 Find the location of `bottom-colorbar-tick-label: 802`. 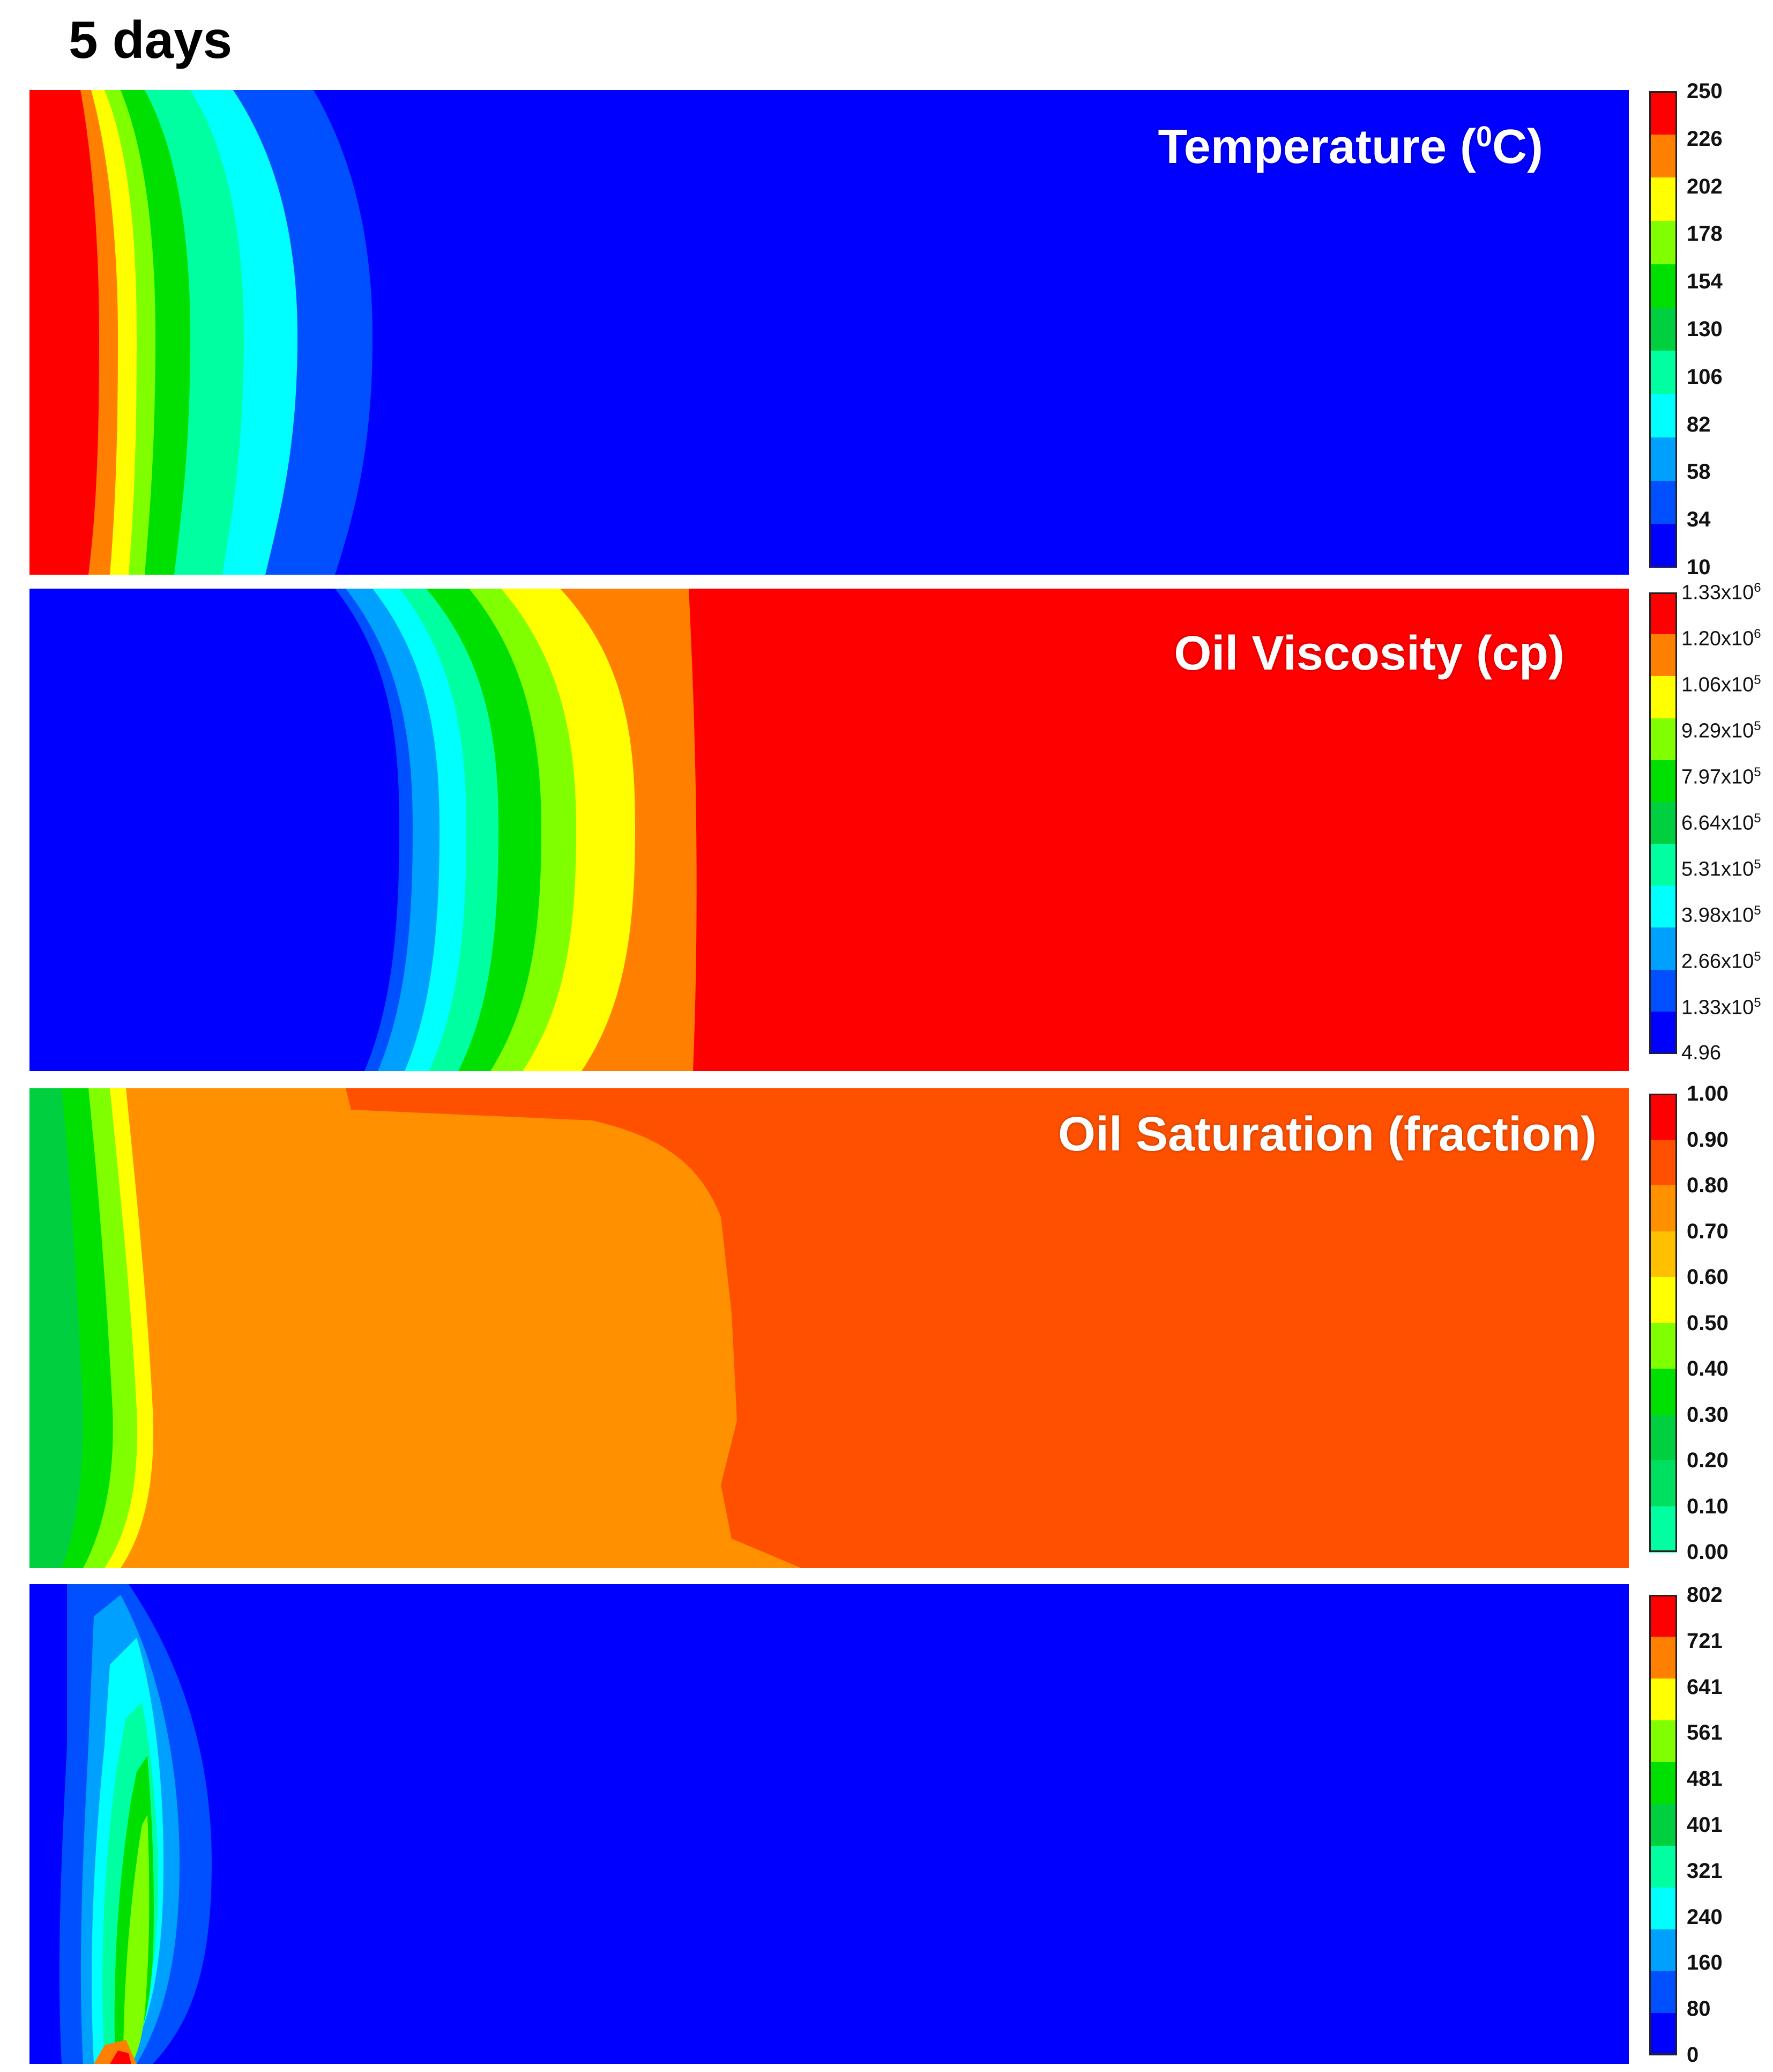

bottom-colorbar-tick-label: 802 is located at coordinates (1705, 1595).